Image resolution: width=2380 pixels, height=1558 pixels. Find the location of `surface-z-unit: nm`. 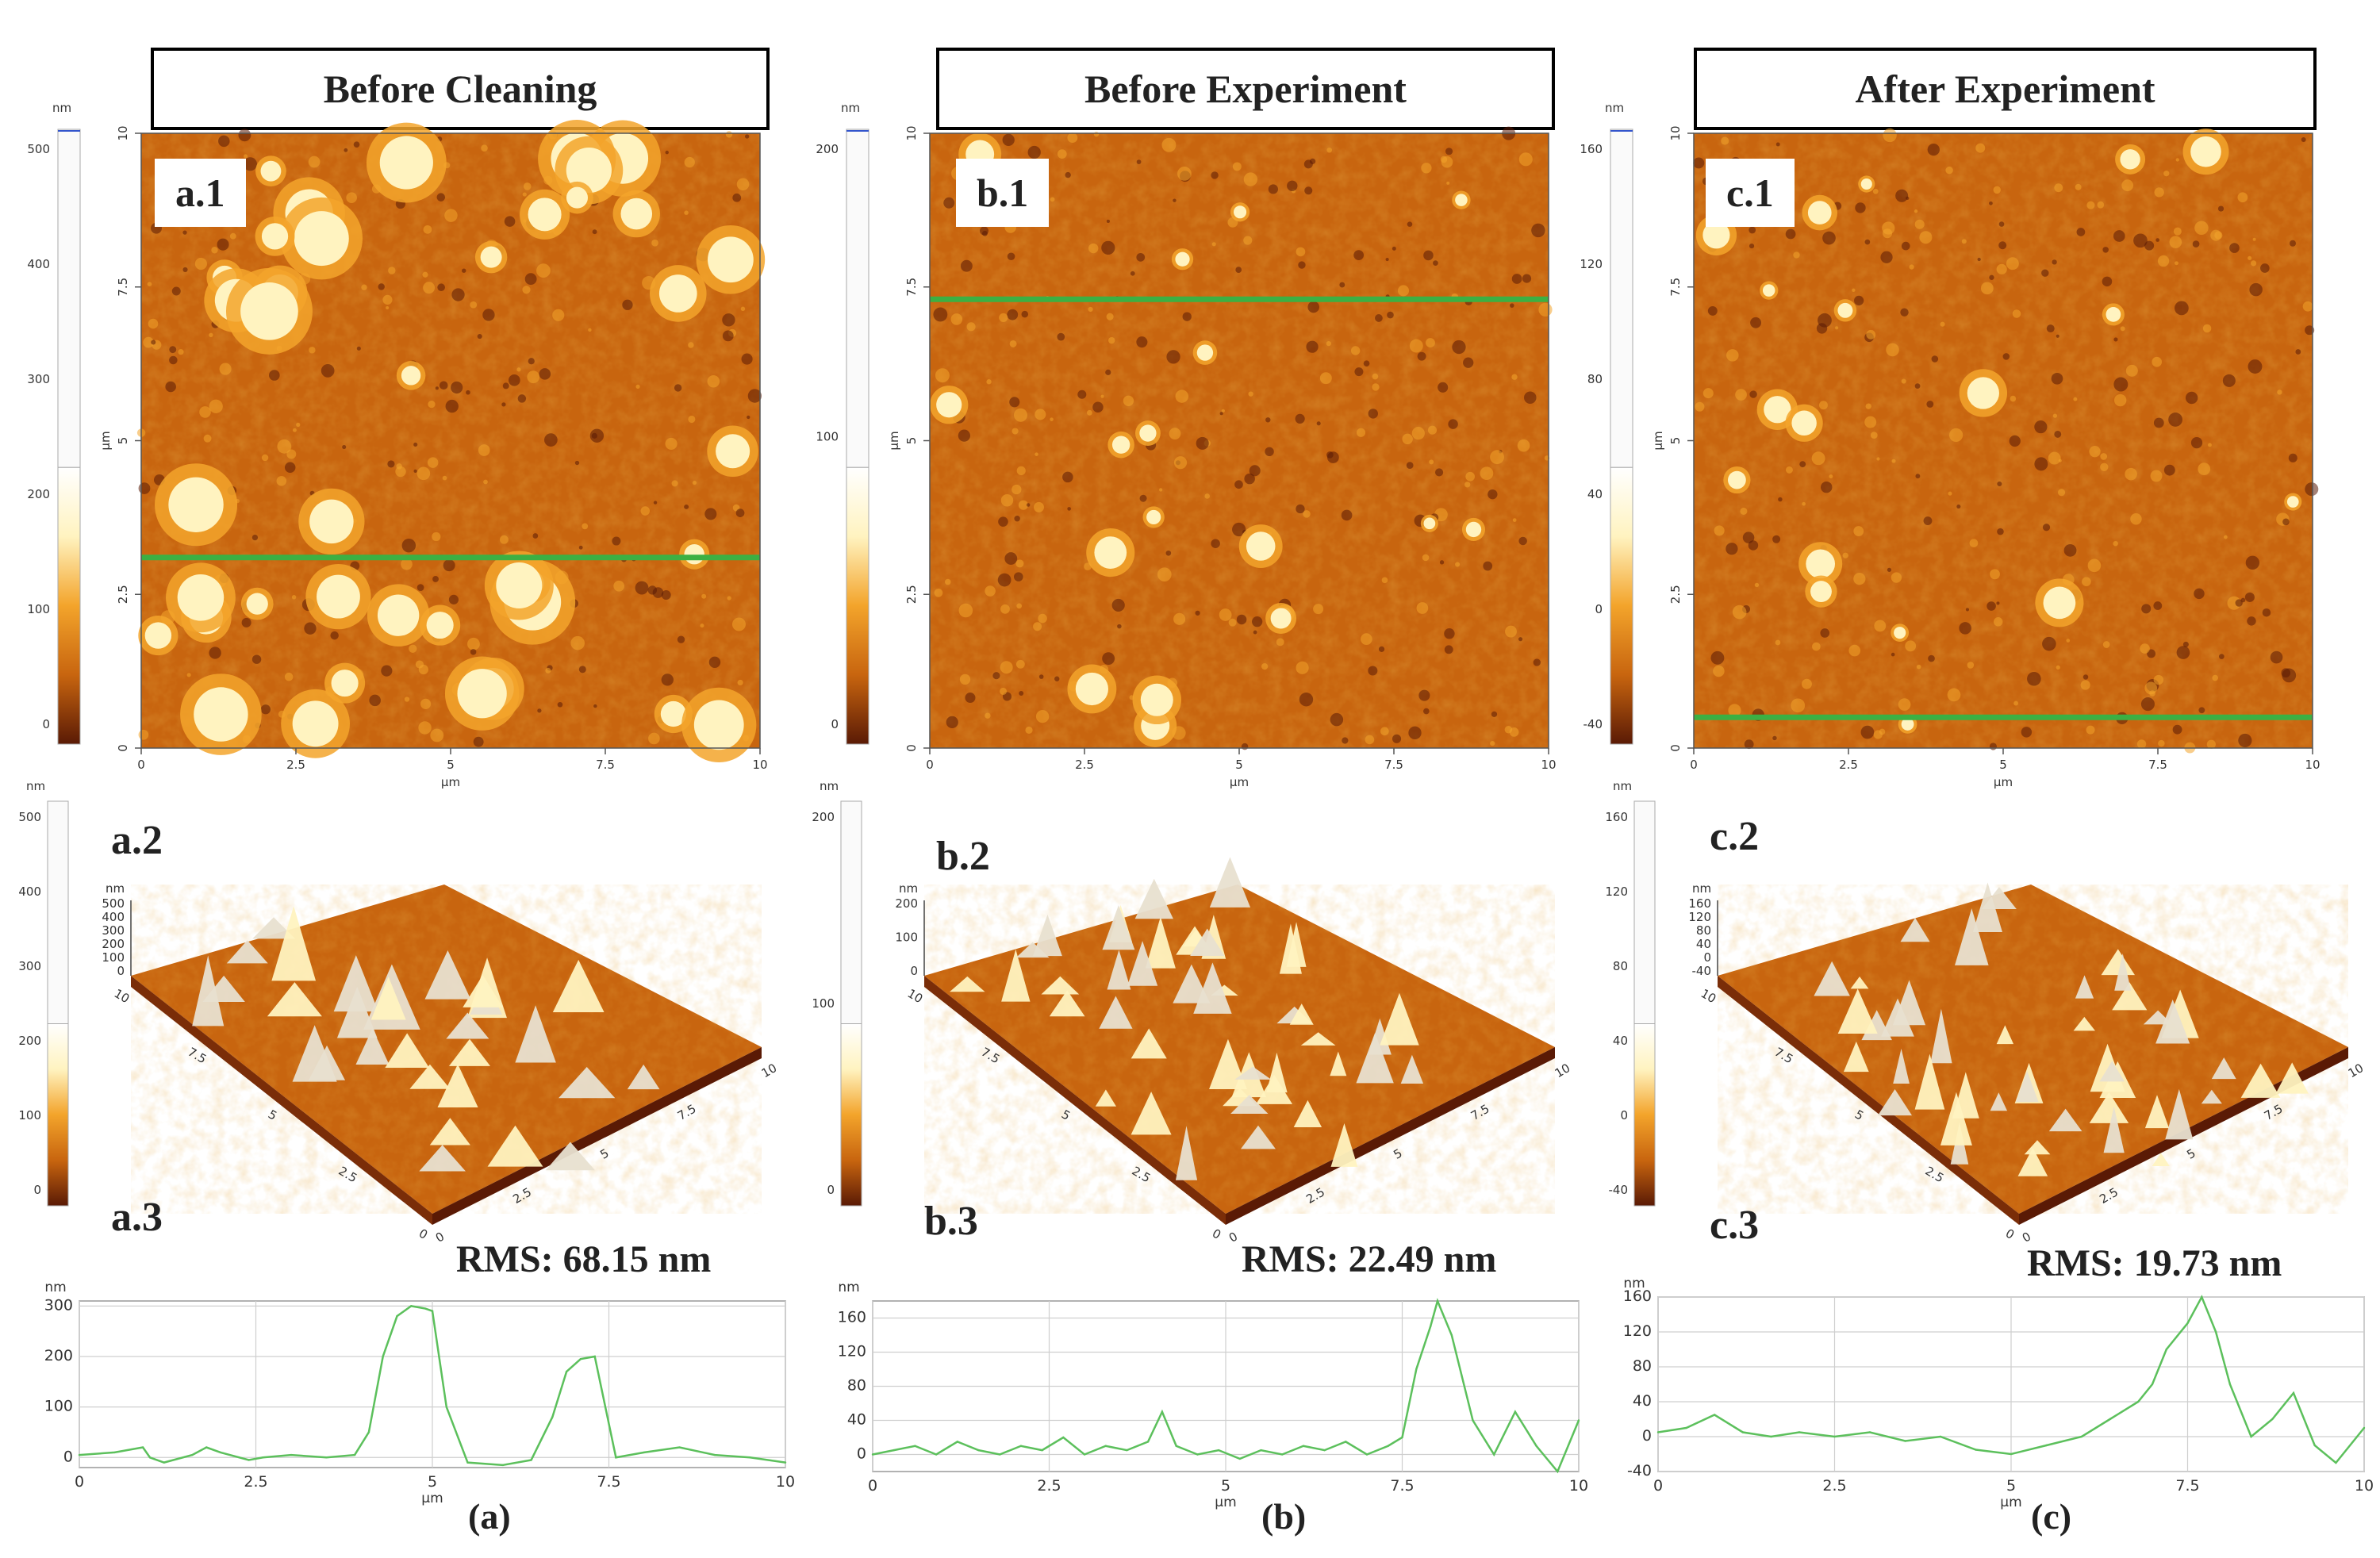

surface-z-unit: nm is located at coordinates (1701, 889).